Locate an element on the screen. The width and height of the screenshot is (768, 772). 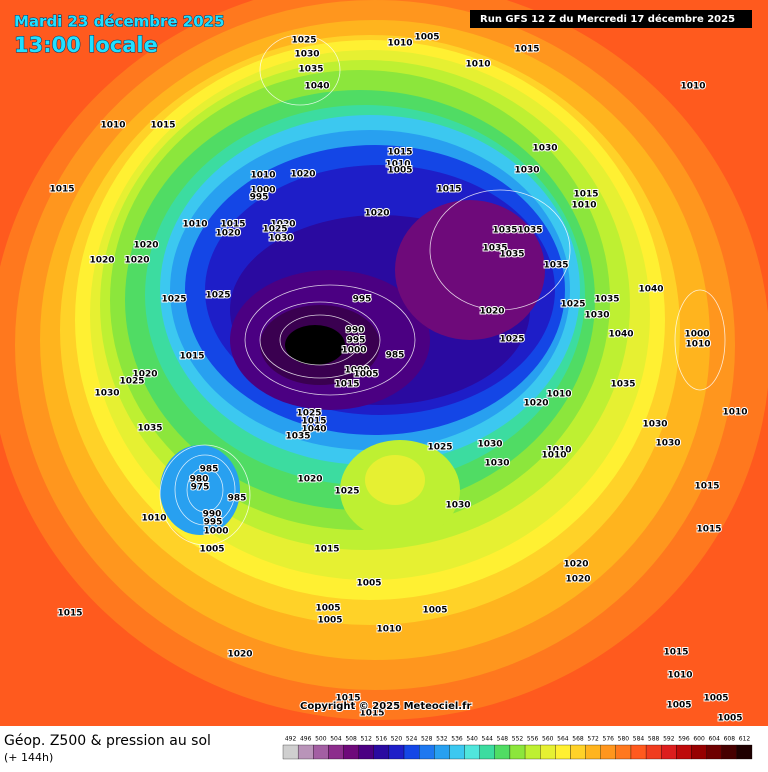
legend-label: 564 is located at coordinates (563, 739).